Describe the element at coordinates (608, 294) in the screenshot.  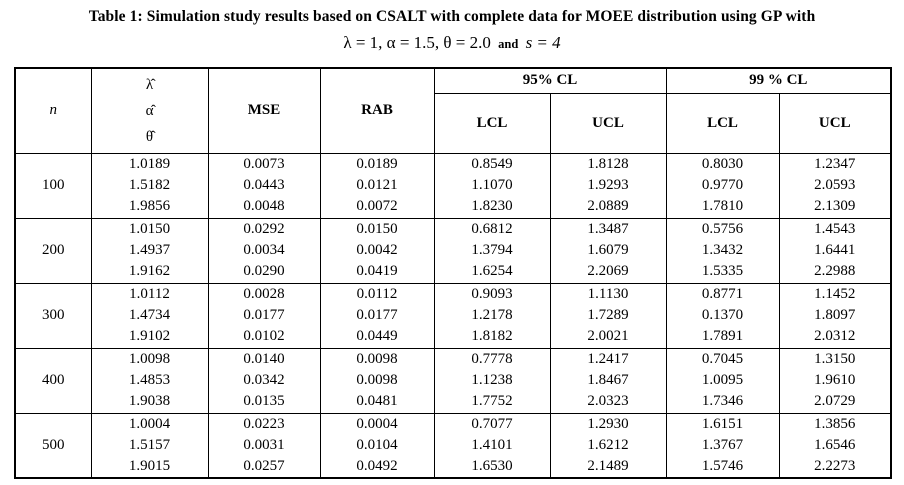
I see `table-value: 1.1130` at that location.